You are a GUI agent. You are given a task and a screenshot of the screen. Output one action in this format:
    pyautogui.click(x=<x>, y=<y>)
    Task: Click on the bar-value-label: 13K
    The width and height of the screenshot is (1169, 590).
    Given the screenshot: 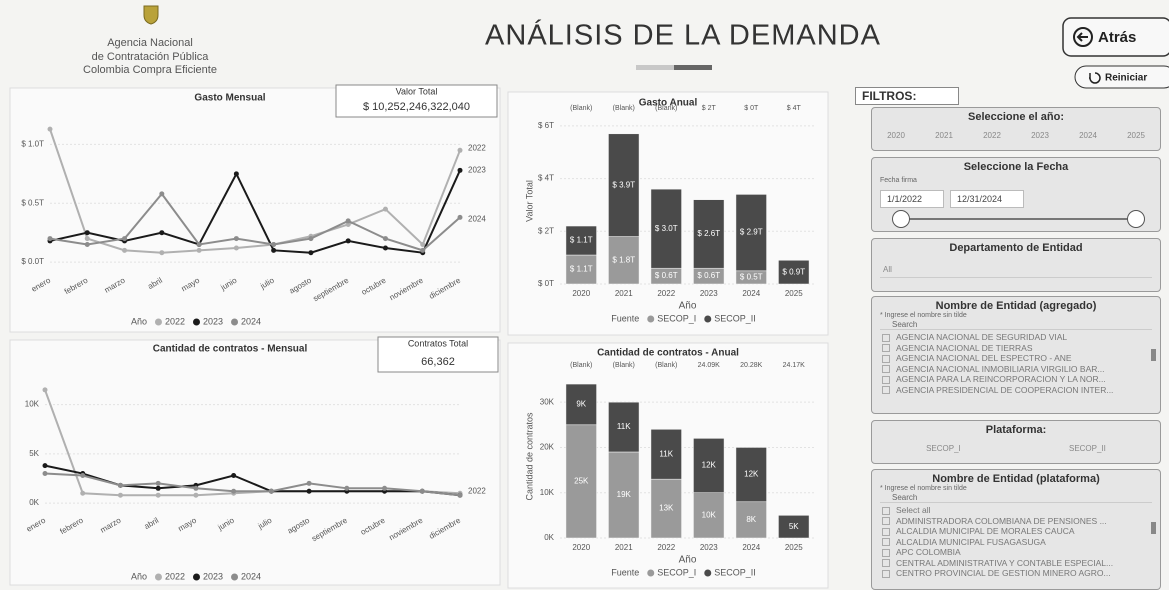 What is the action you would take?
    pyautogui.click(x=666, y=508)
    